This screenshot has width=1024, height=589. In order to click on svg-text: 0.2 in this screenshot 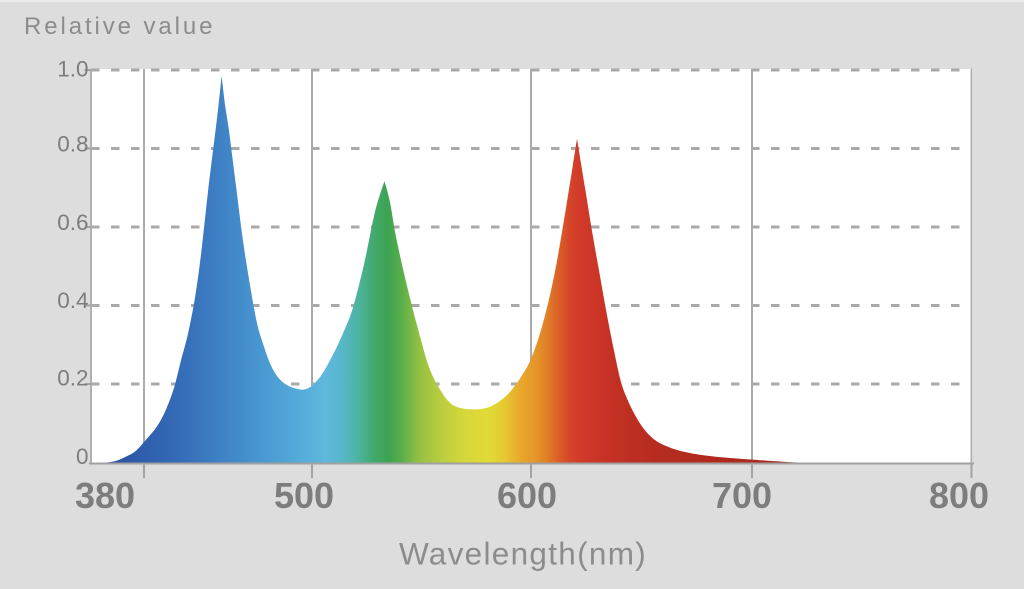, I will do `click(72, 378)`.